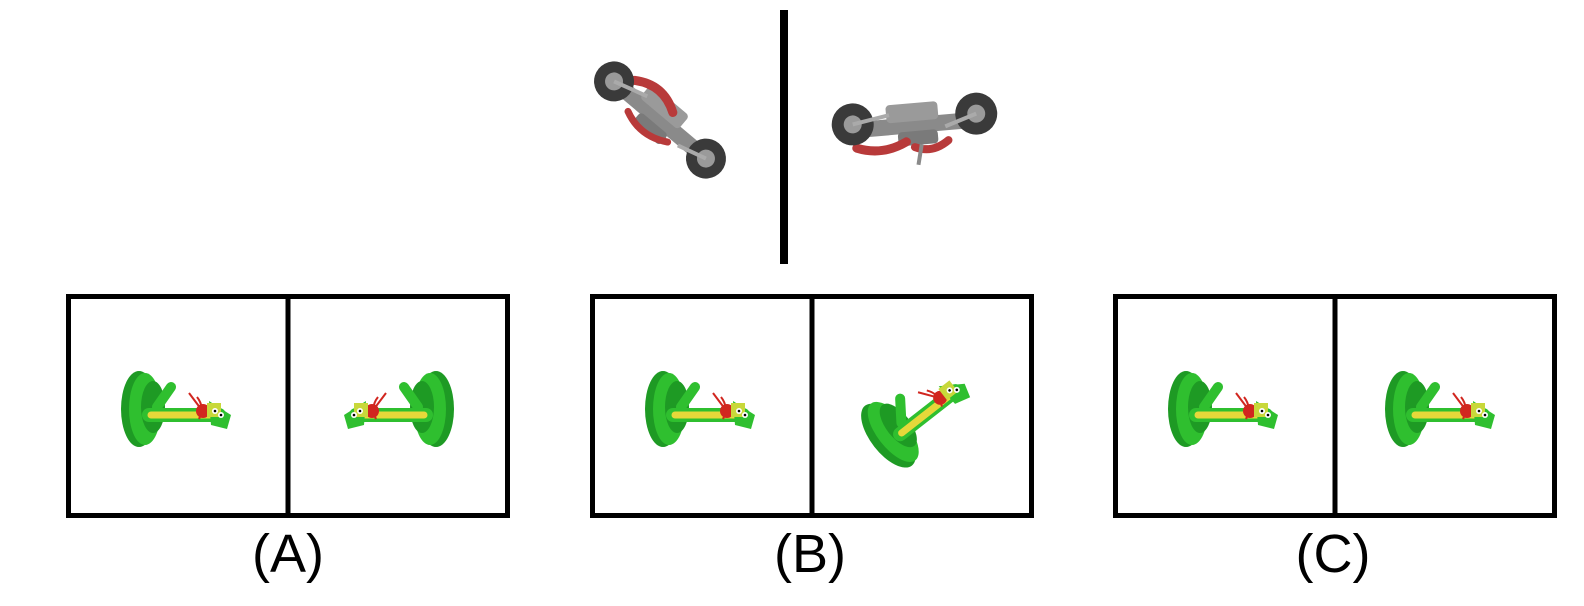 The width and height of the screenshot is (1584, 606). I want to click on option-a-divider, so click(288, 406).